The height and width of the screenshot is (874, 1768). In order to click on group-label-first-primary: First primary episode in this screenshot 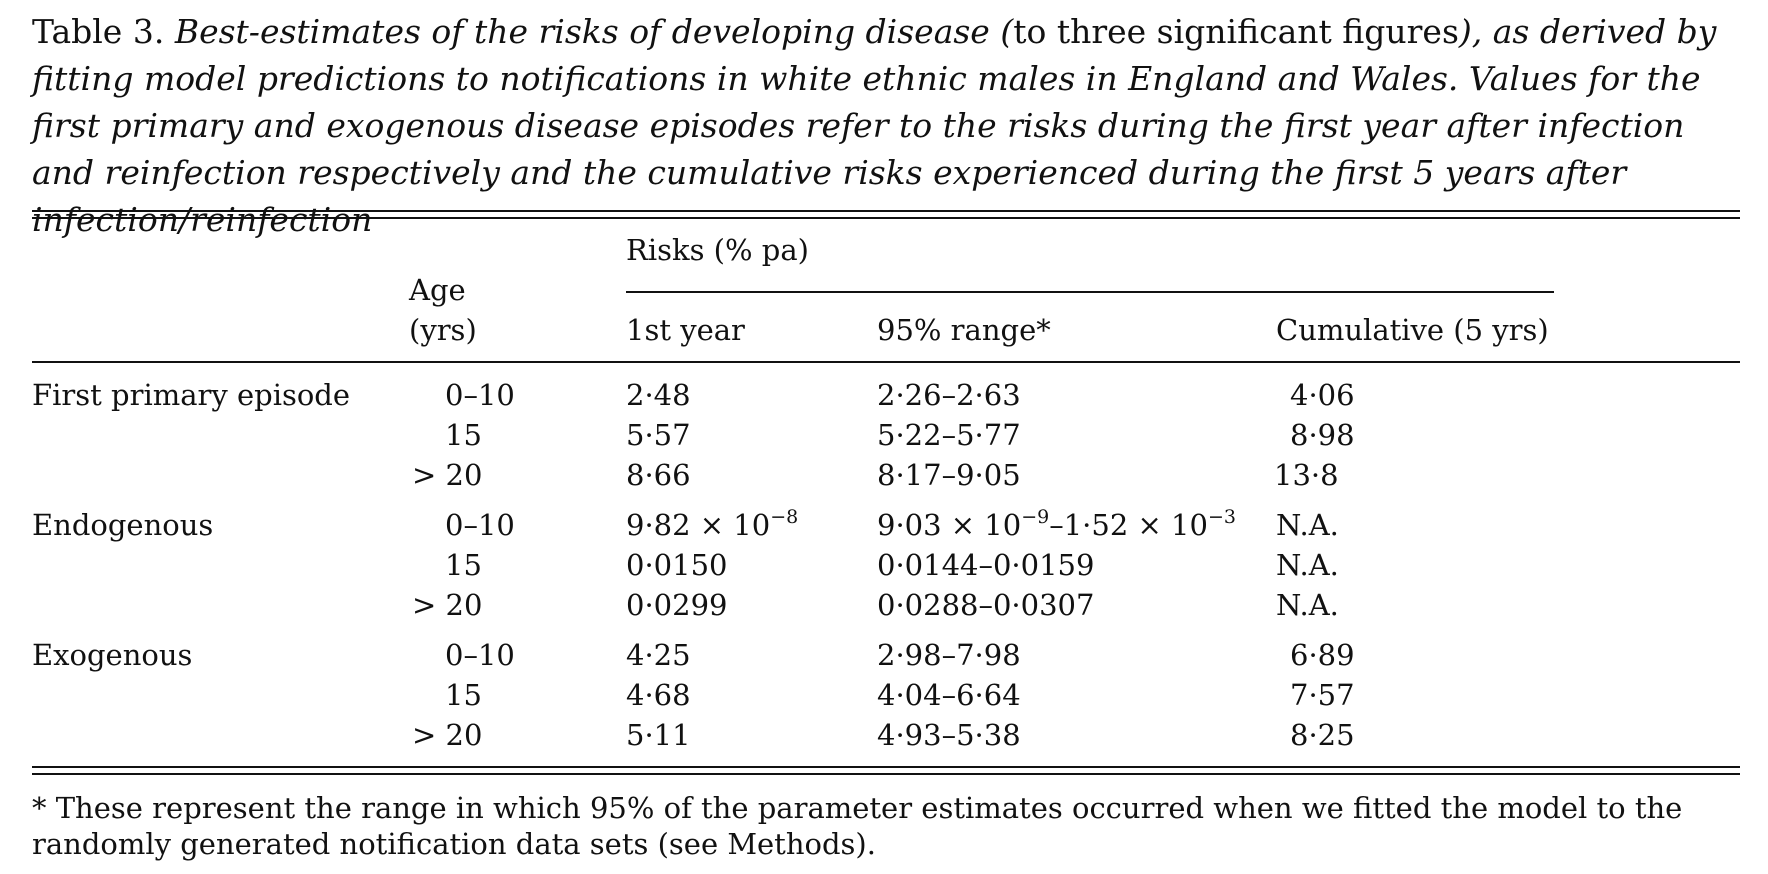, I will do `click(191, 395)`.